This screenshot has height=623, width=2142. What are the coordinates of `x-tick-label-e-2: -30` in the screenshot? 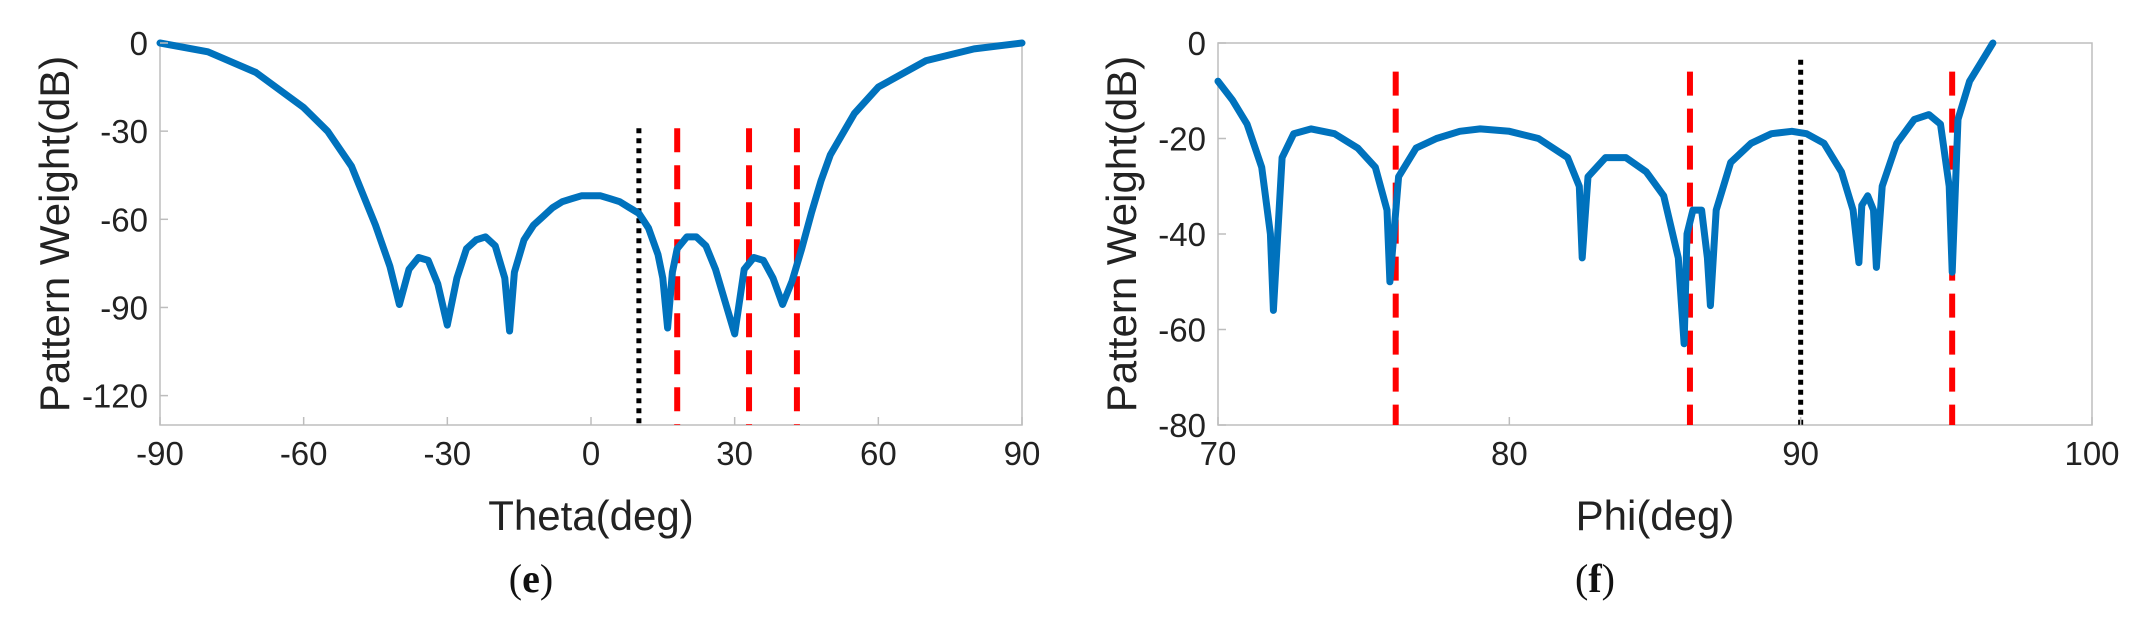 It's located at (447, 453).